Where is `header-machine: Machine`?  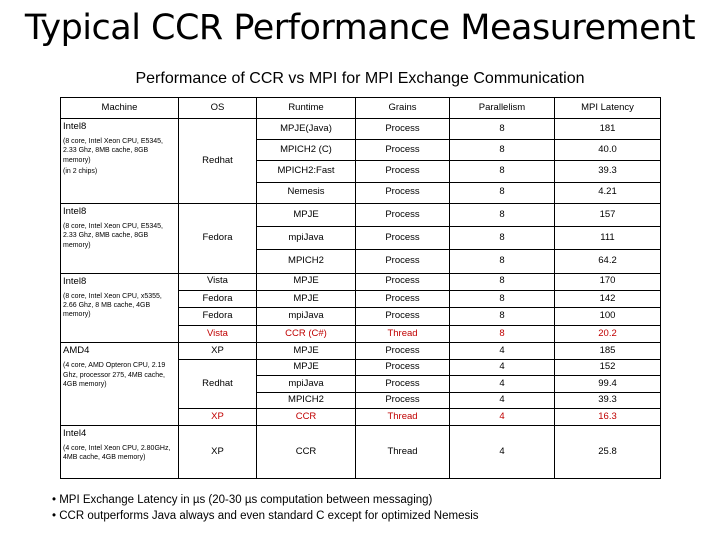
header-machine: Machine is located at coordinates (119, 108).